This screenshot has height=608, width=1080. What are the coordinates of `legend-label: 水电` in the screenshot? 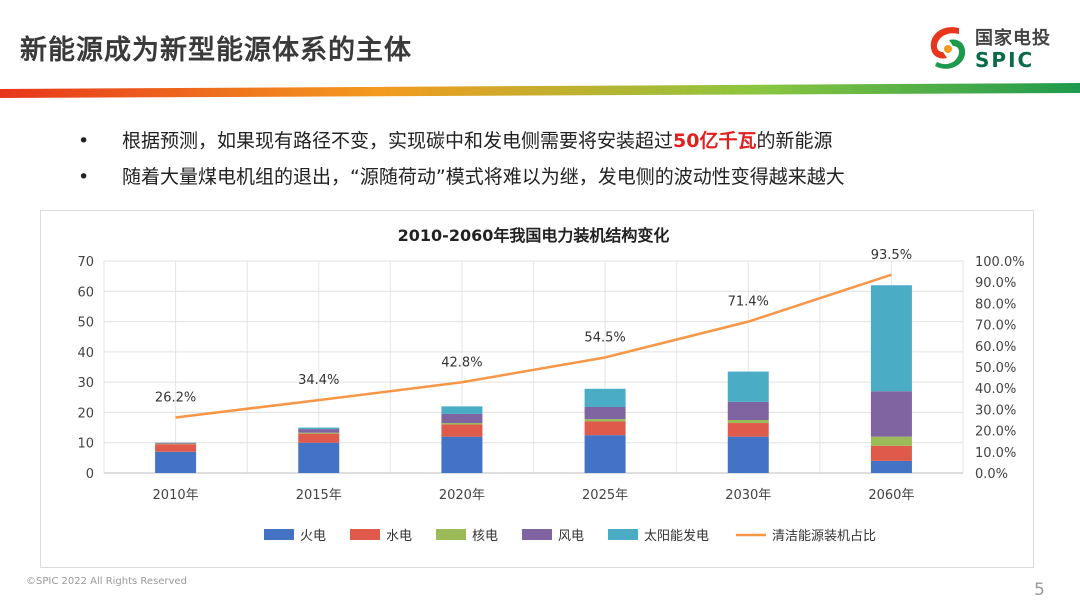 It's located at (399, 536).